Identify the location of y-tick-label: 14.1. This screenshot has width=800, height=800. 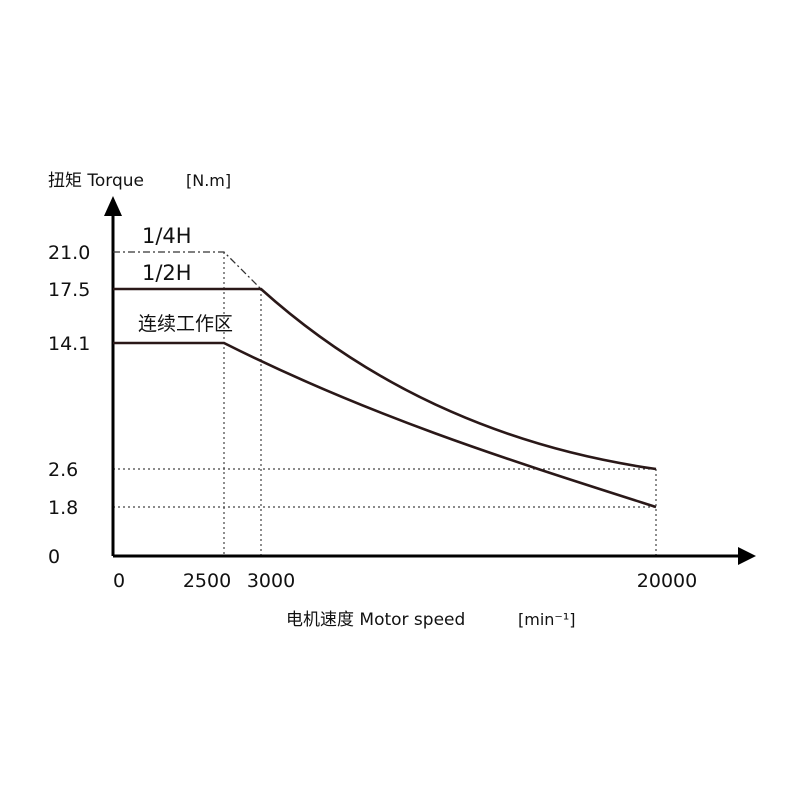
(69, 344).